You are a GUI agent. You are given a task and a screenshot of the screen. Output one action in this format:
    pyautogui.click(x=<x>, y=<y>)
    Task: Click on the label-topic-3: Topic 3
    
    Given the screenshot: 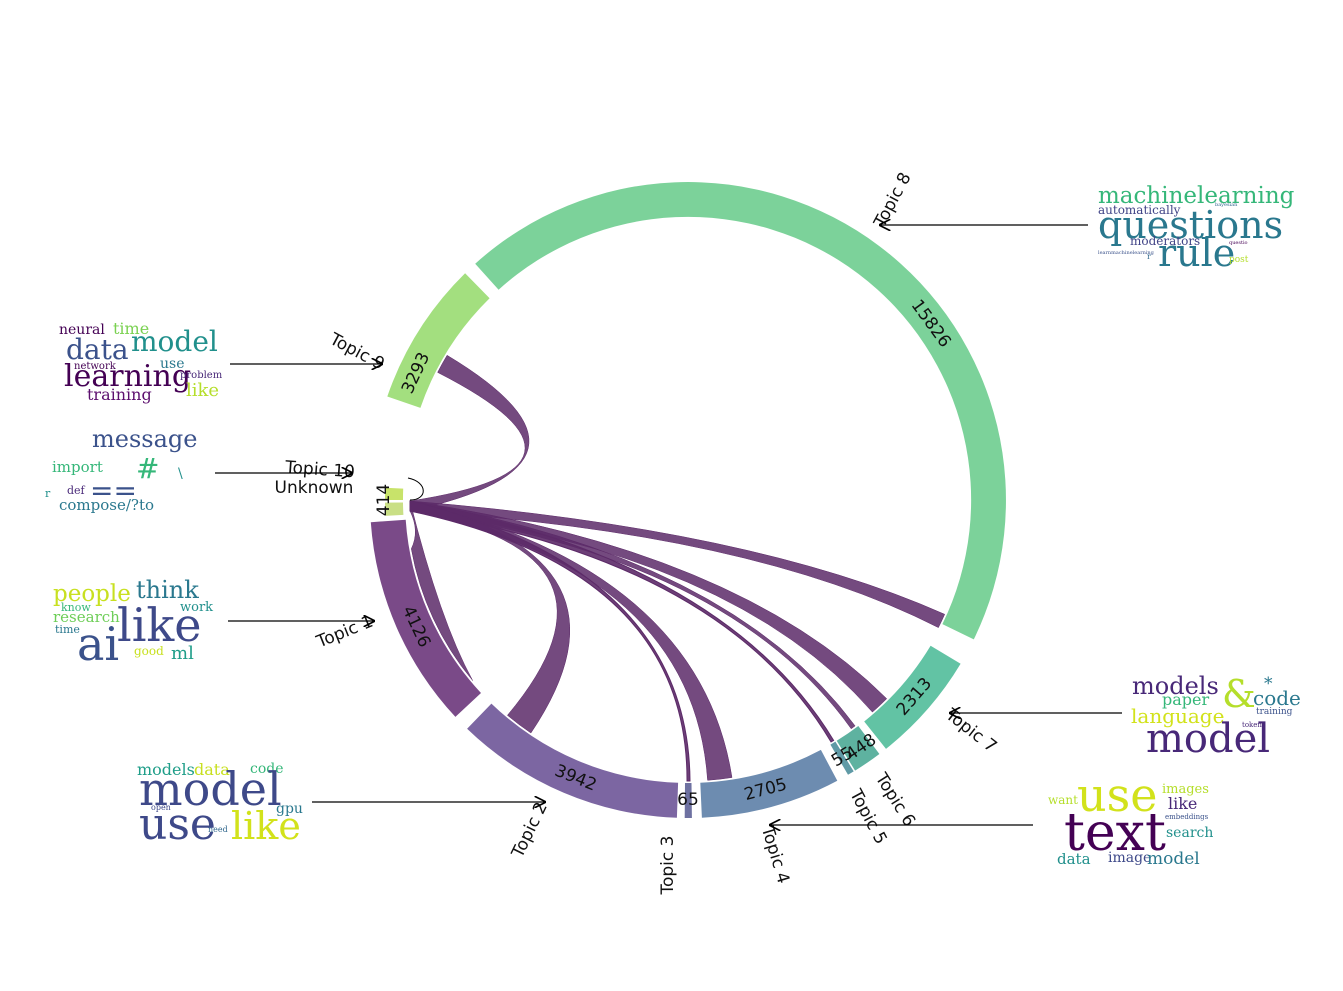 What is the action you would take?
    pyautogui.click(x=668, y=866)
    